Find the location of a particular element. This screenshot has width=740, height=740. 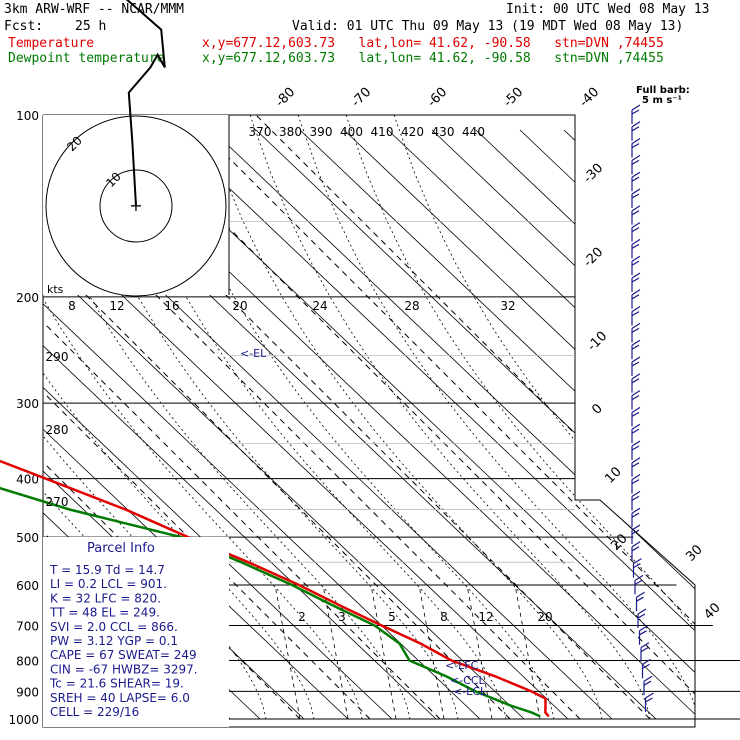

tw-label: 12 is located at coordinates (116, 306).